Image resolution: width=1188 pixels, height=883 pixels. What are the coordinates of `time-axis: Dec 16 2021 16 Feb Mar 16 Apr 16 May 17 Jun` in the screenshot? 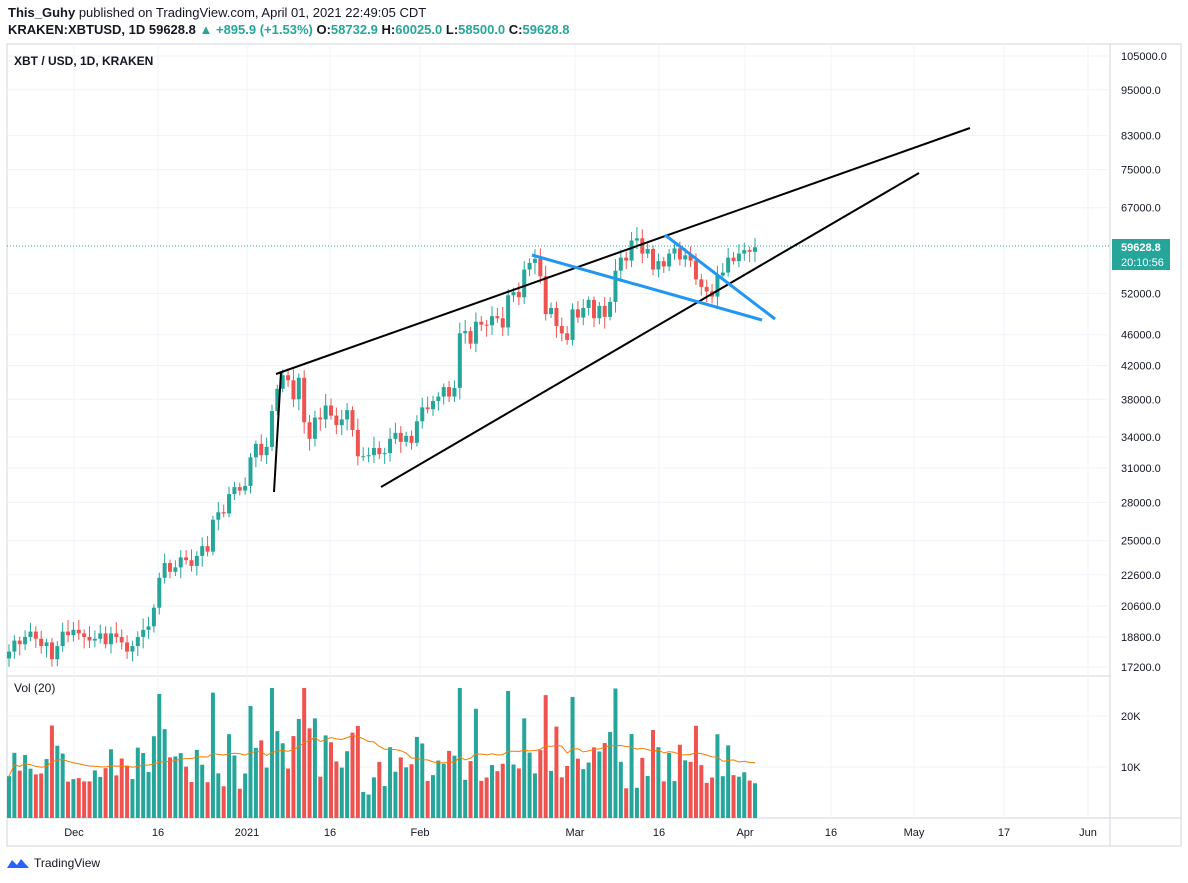 It's located at (580, 833).